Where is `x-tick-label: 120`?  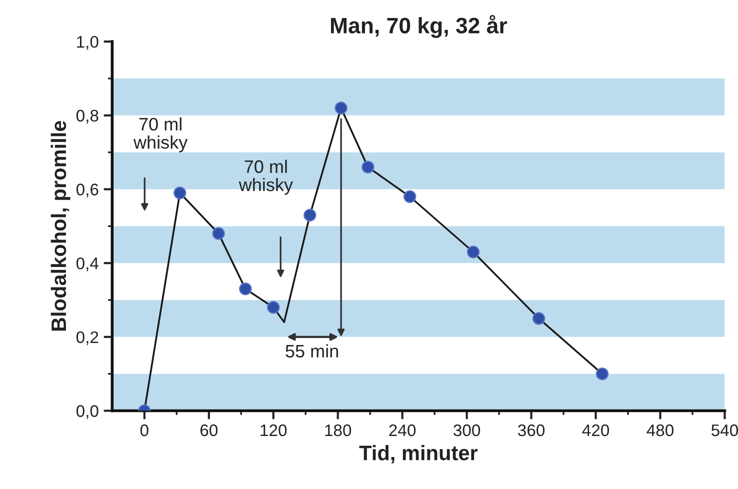 x-tick-label: 120 is located at coordinates (273, 430).